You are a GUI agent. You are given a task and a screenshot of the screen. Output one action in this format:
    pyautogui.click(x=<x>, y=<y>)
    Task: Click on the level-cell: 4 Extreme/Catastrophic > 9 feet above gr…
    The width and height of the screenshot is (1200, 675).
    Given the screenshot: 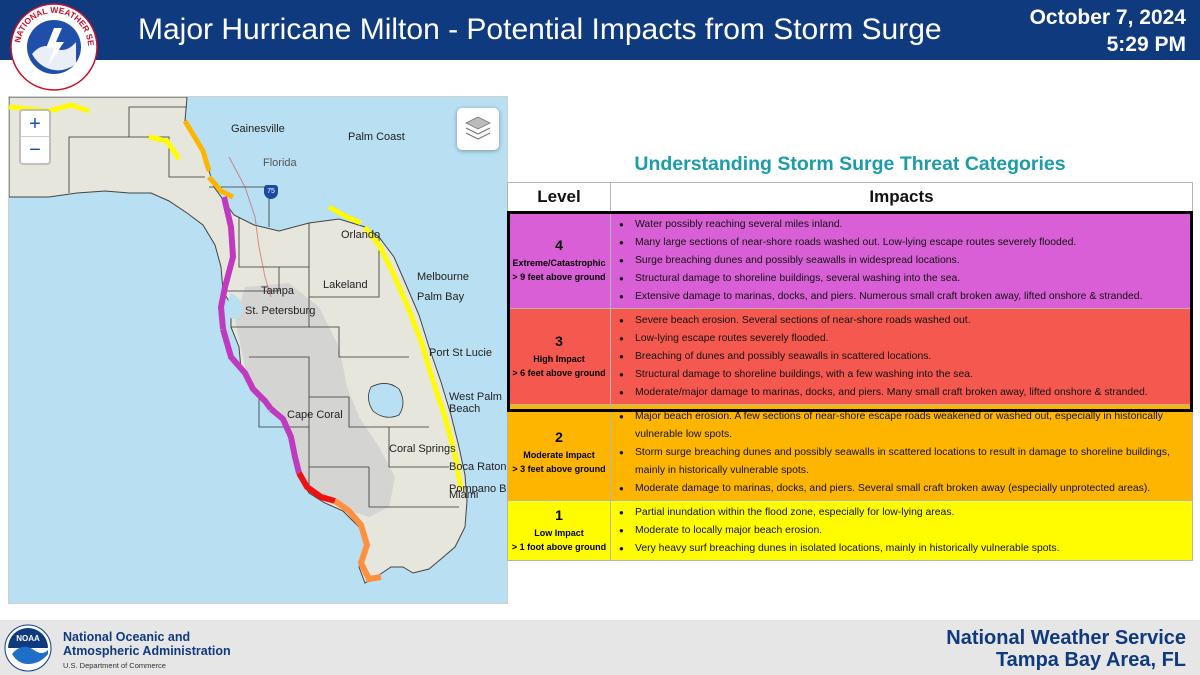 What is the action you would take?
    pyautogui.click(x=559, y=260)
    